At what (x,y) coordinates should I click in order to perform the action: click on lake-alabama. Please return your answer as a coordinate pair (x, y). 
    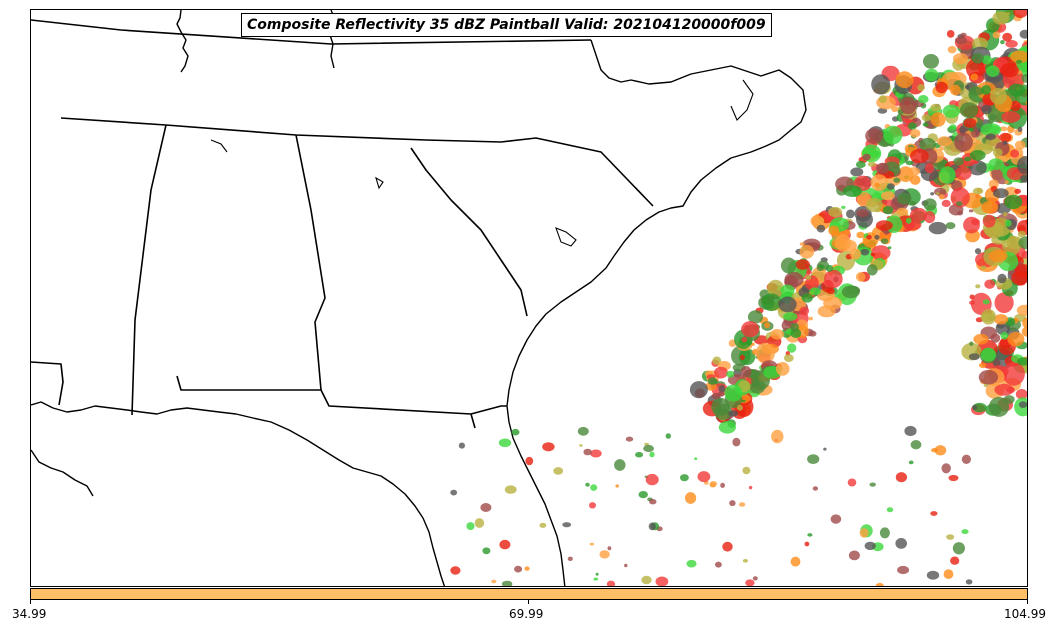
    Looking at the image, I should click on (219, 146).